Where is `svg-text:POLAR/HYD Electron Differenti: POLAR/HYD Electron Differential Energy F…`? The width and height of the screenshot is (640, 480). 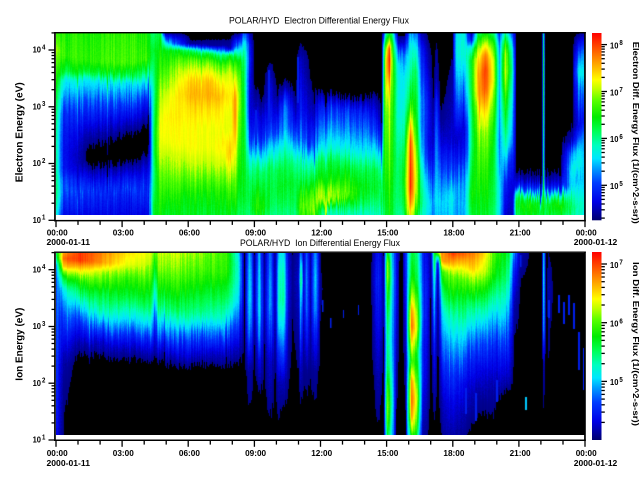 svg-text:POLAR/HYD Electron Differenti: POLAR/HYD Electron Differential Energy F… is located at coordinates (319, 20).